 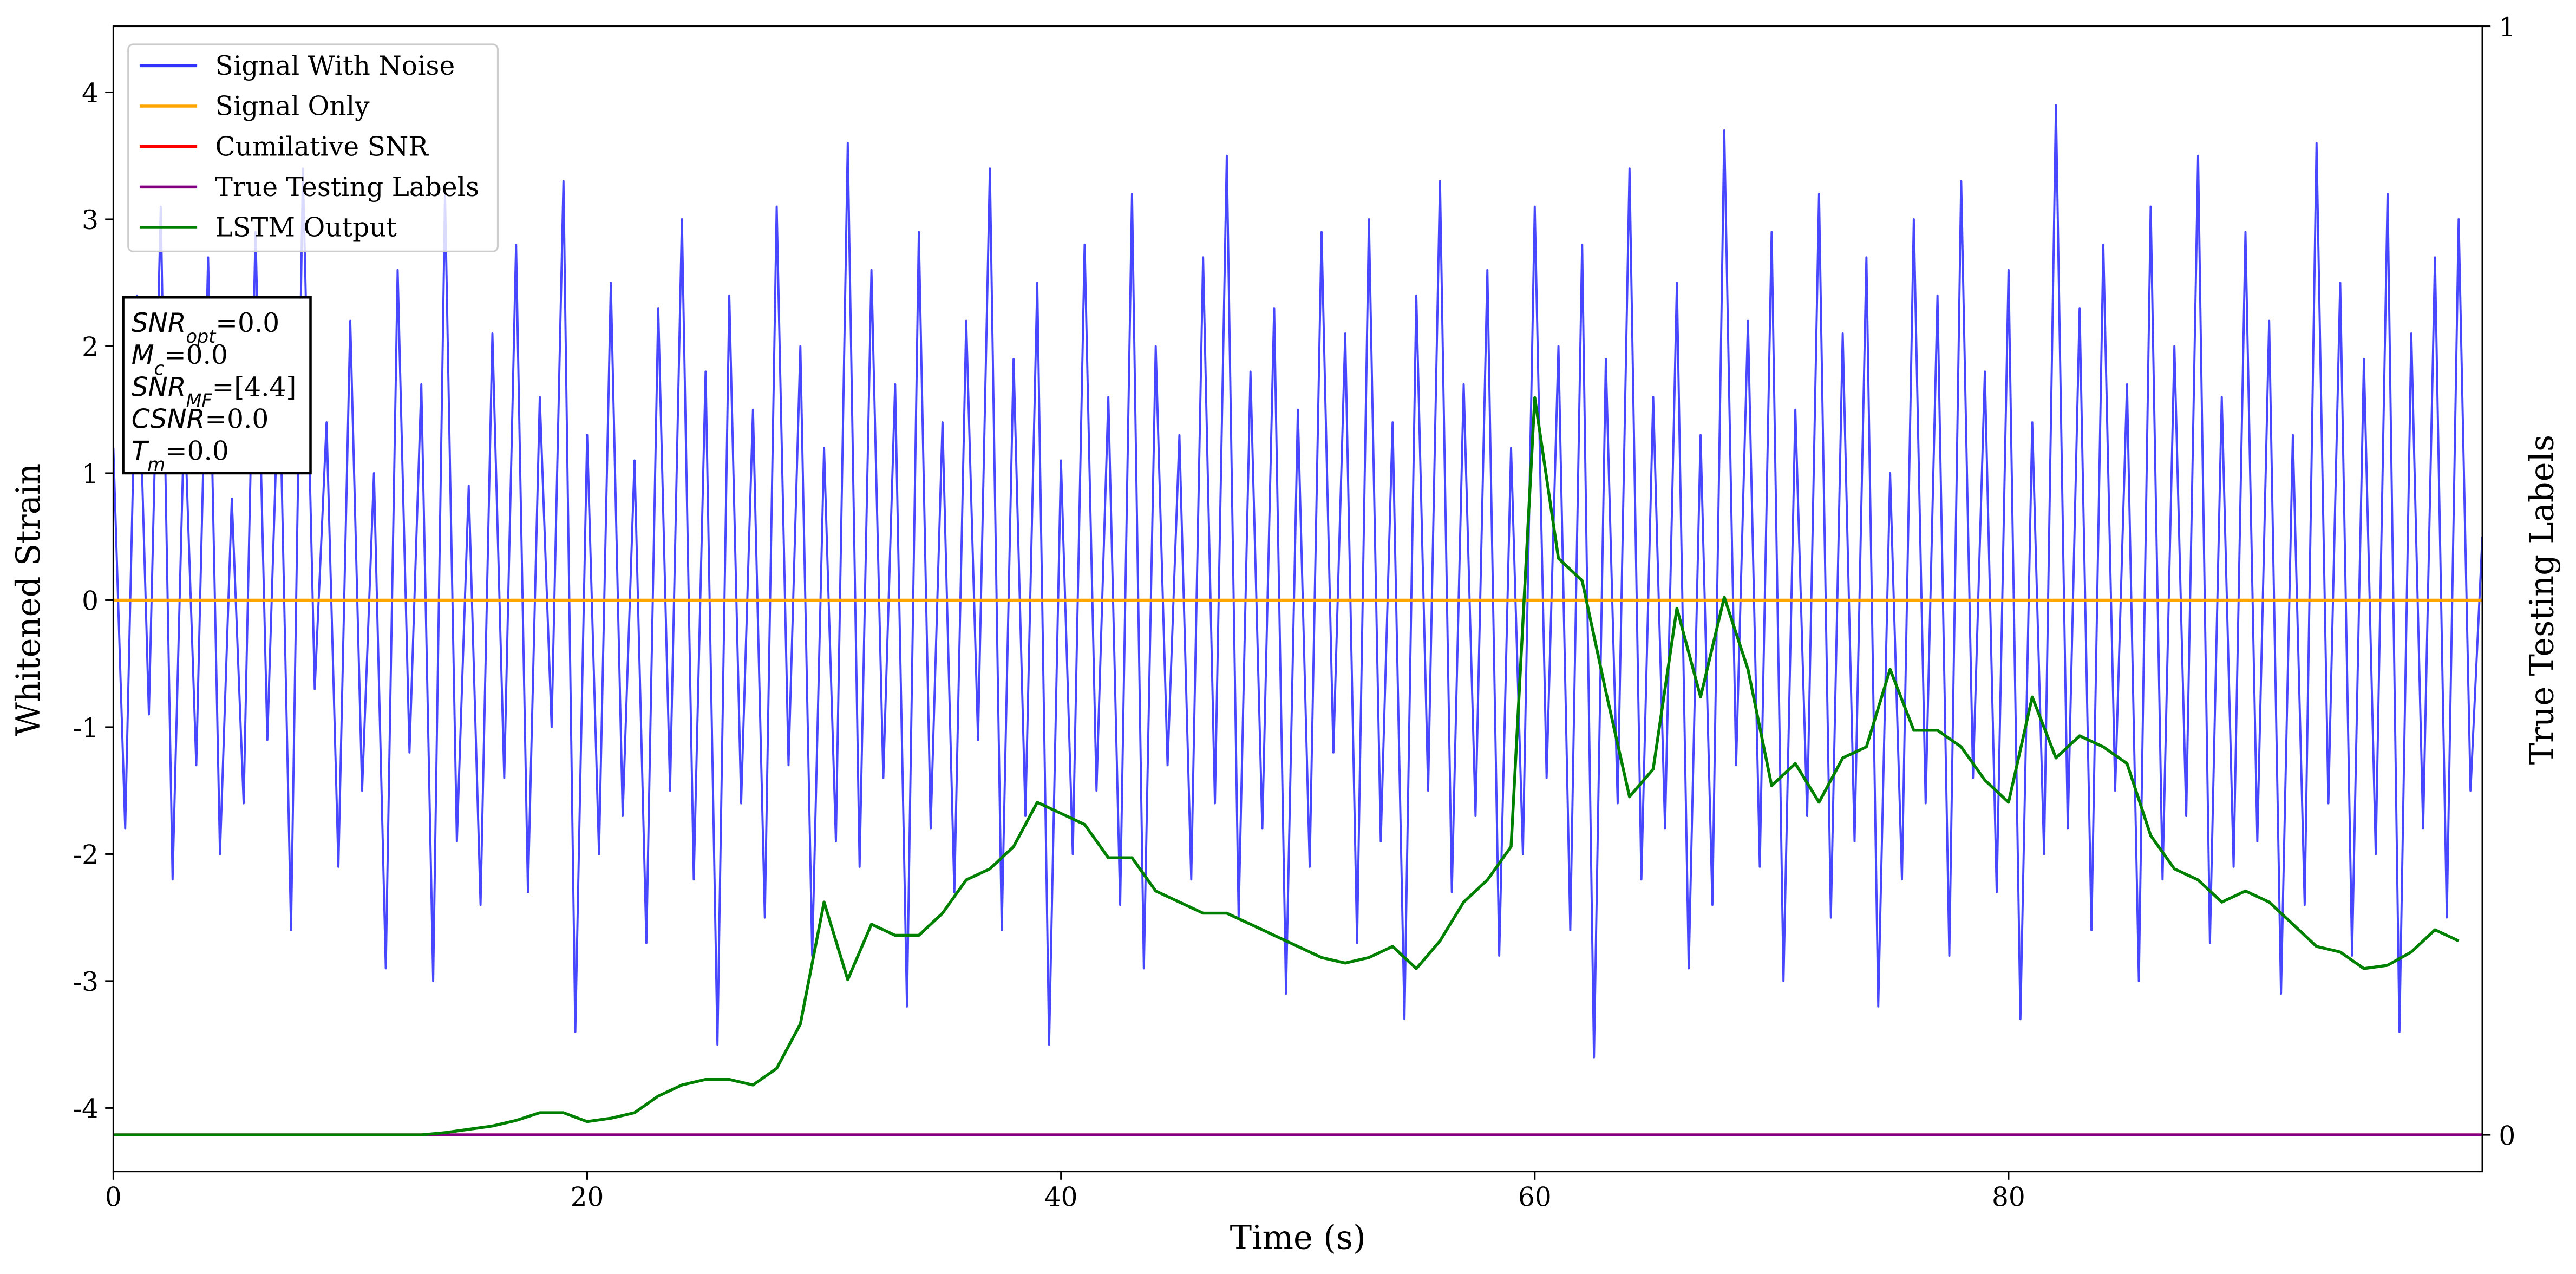 I want to click on annotation-symbol: T, so click(x=140, y=451).